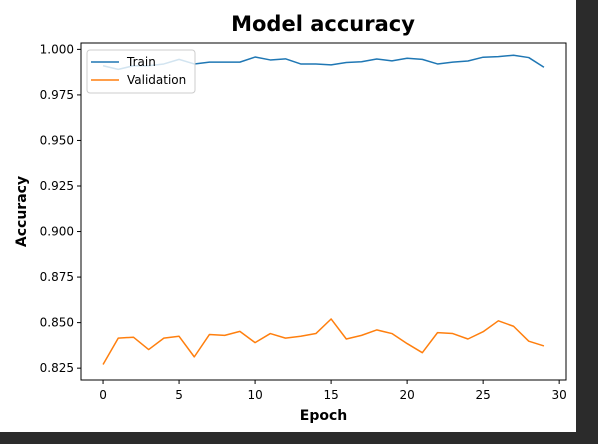  I want to click on y-tick-label: 0.950, so click(57, 140).